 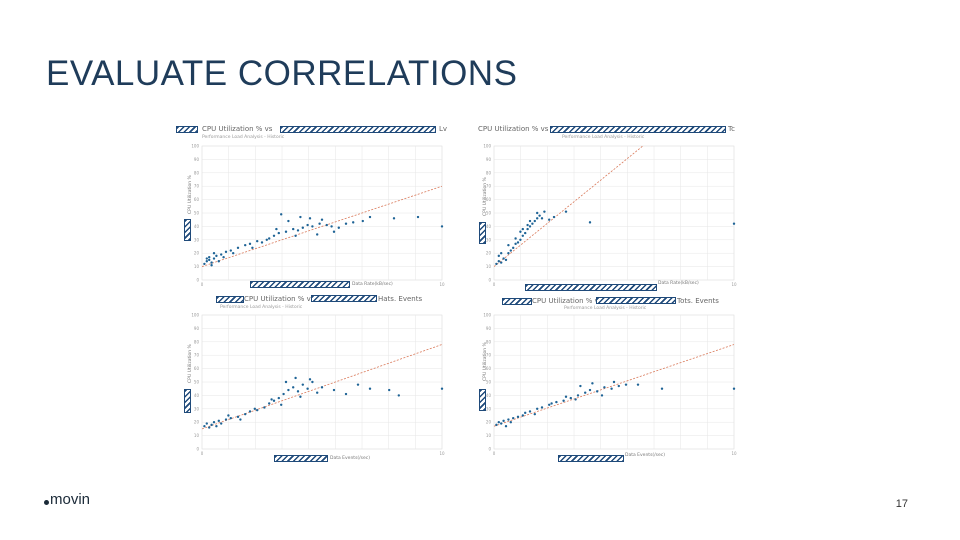 What do you see at coordinates (282, 73) in the screenshot?
I see `slide-title: EVALUATE CORRELATIONS` at bounding box center [282, 73].